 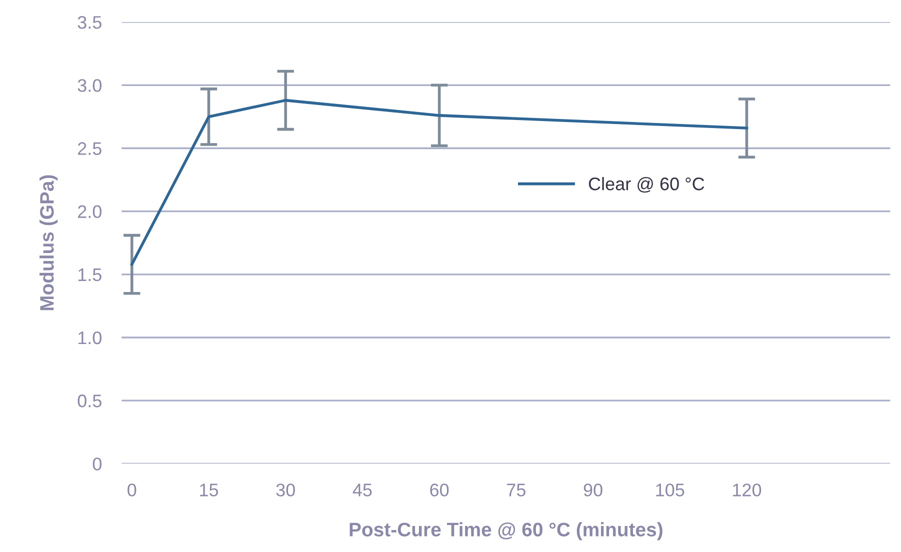 I want to click on x-tick-label: 60, so click(x=439, y=490).